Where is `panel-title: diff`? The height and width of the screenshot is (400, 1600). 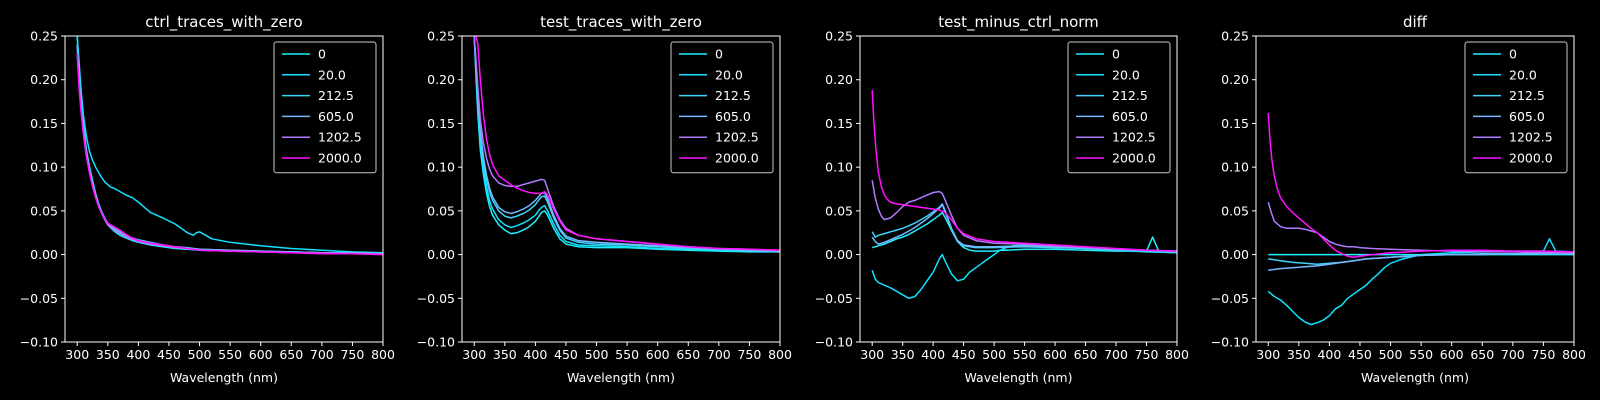 panel-title: diff is located at coordinates (1415, 22).